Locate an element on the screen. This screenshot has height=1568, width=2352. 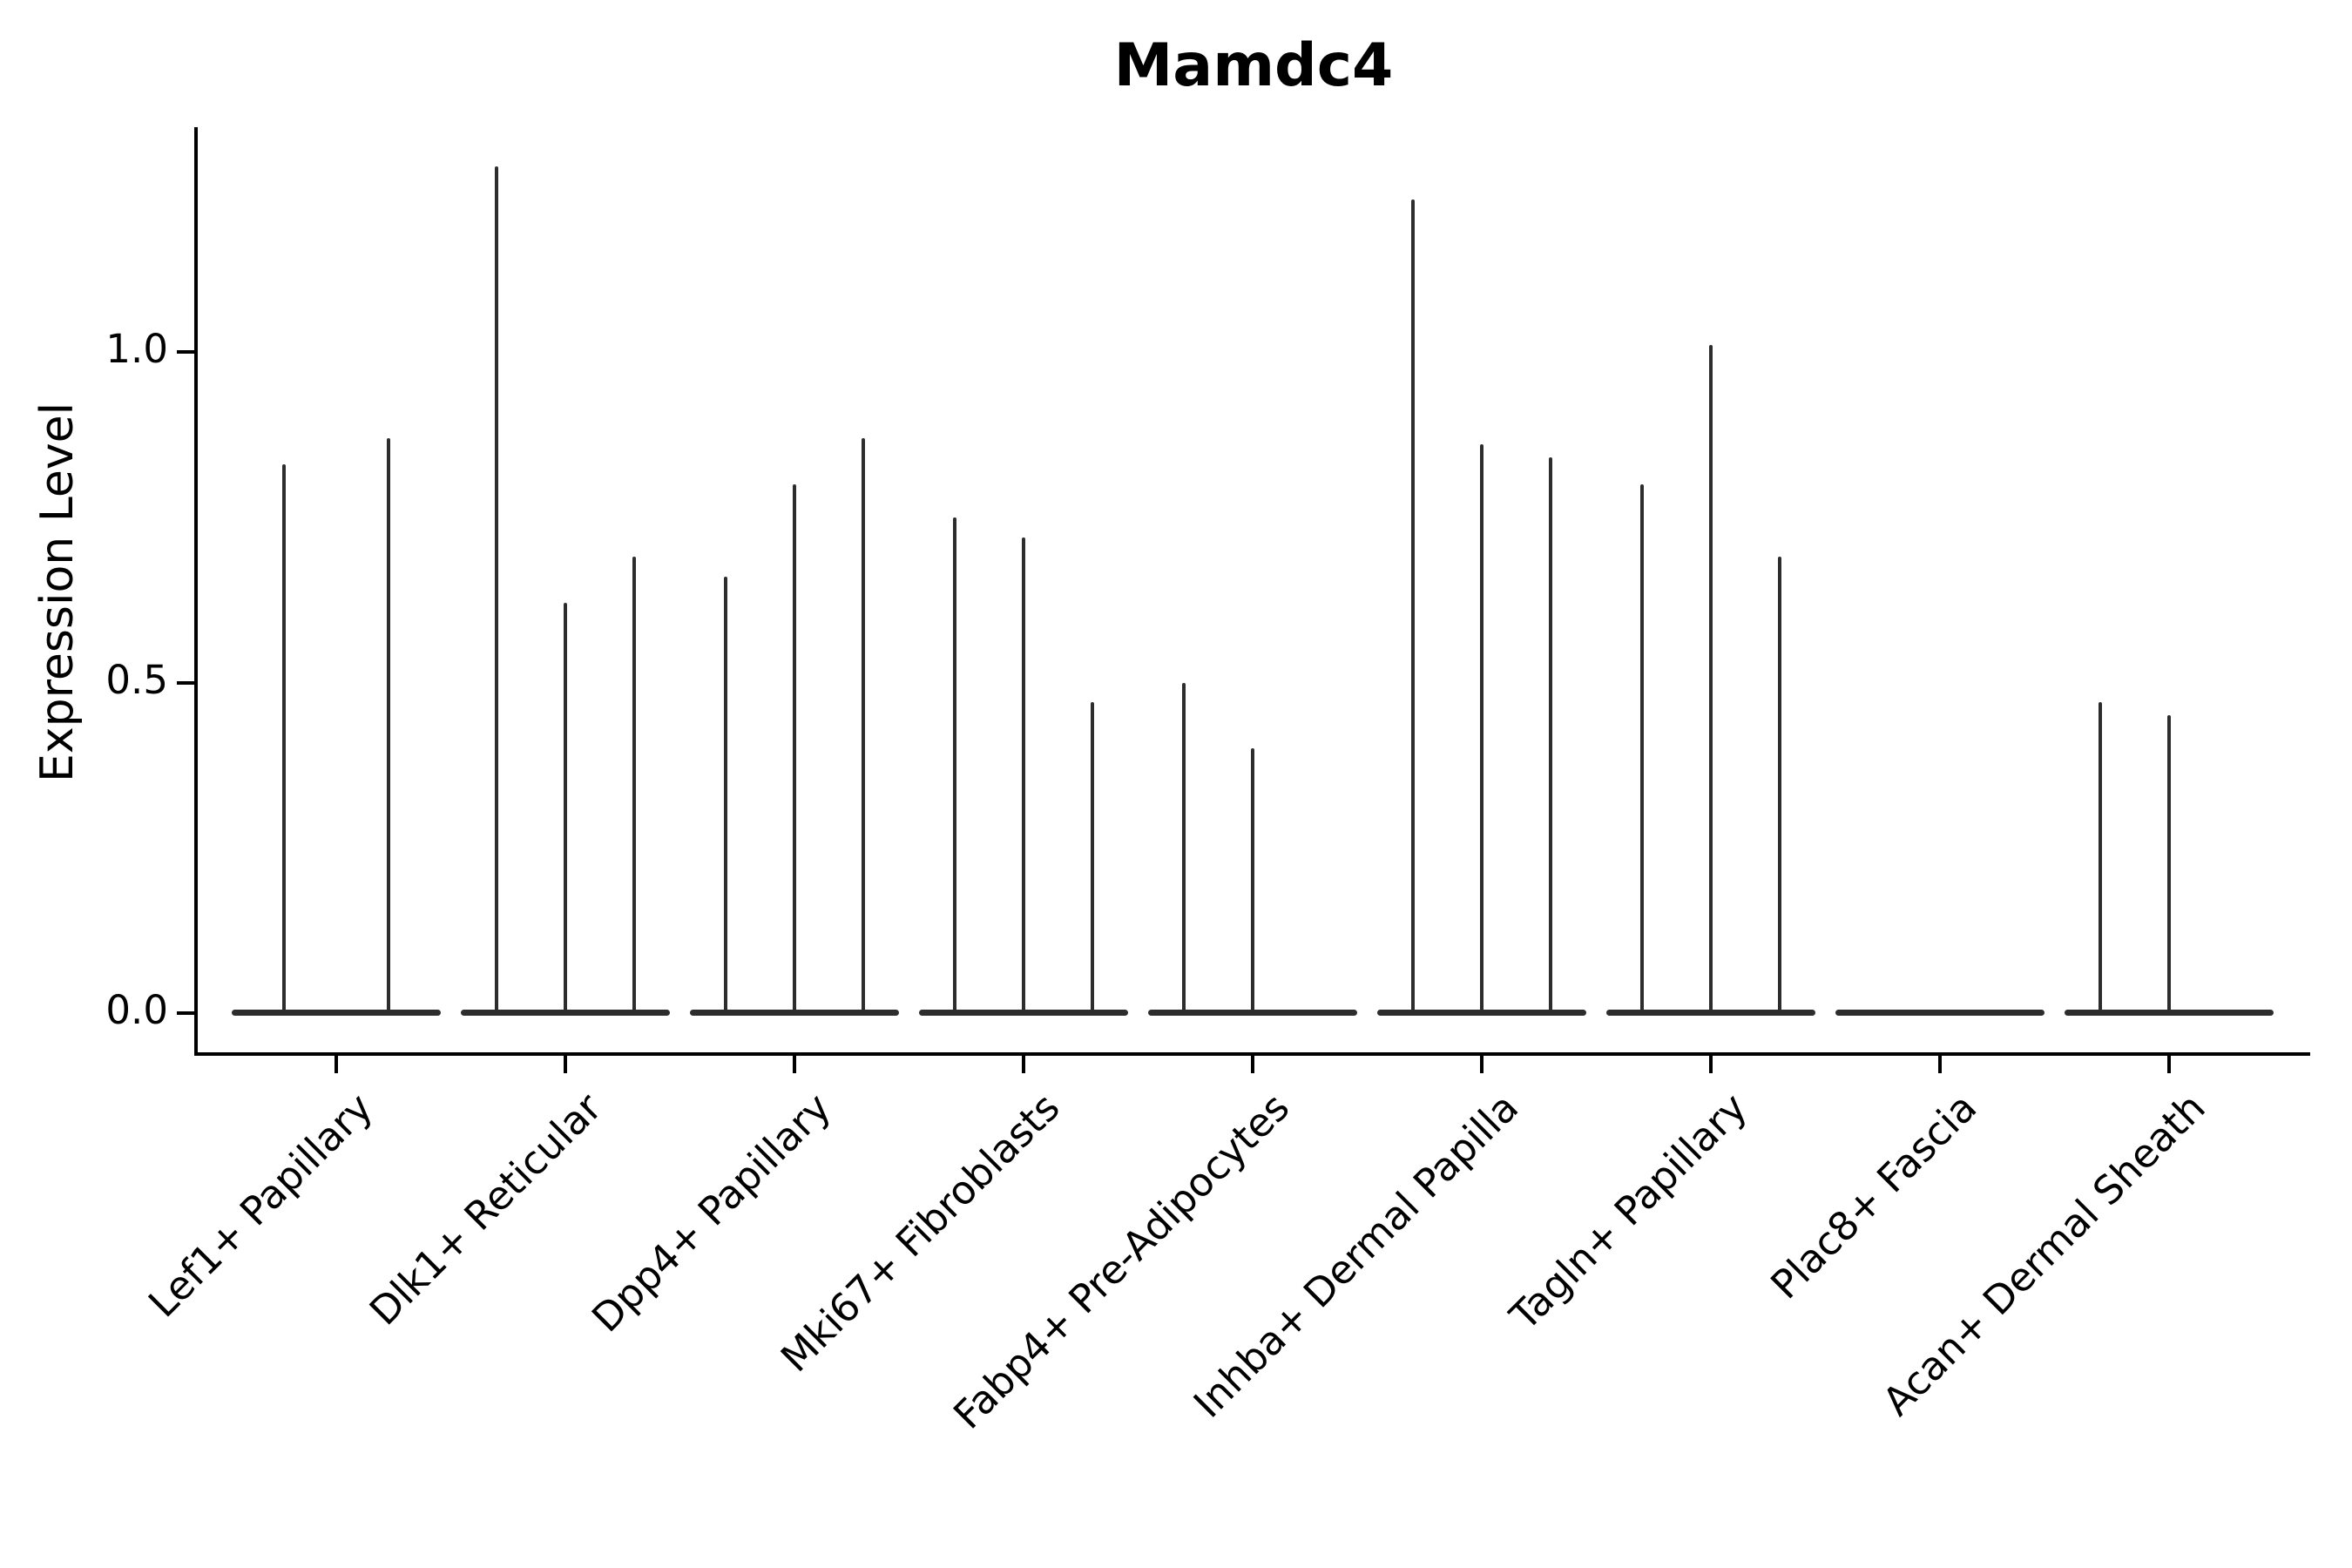
x-tick-label: Tagln+ Papillary is located at coordinates (1629, 1212).